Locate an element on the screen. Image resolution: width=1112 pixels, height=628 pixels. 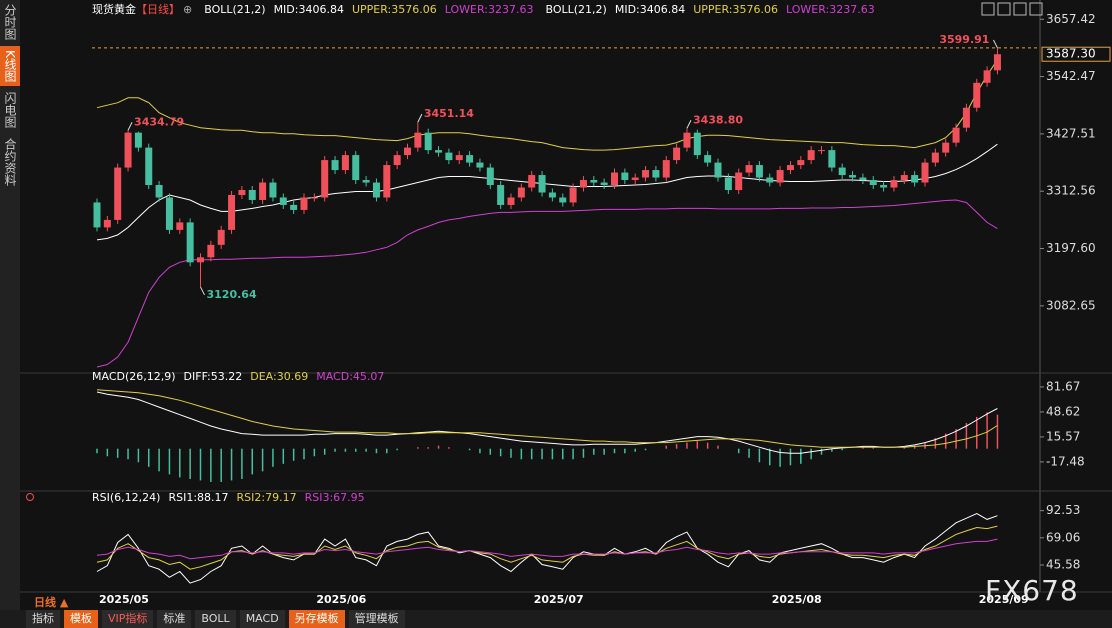
annotation-leader is located at coordinates (995, 44).